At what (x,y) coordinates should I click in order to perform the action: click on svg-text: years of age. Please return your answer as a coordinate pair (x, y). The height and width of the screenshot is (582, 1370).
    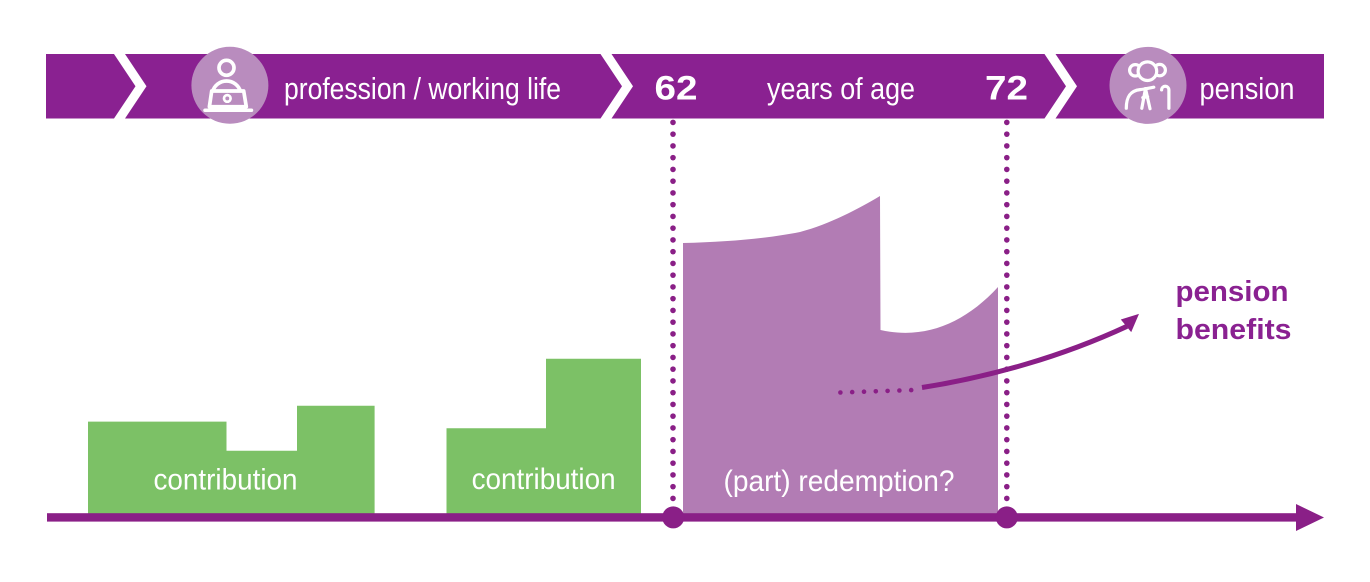
    Looking at the image, I should click on (841, 89).